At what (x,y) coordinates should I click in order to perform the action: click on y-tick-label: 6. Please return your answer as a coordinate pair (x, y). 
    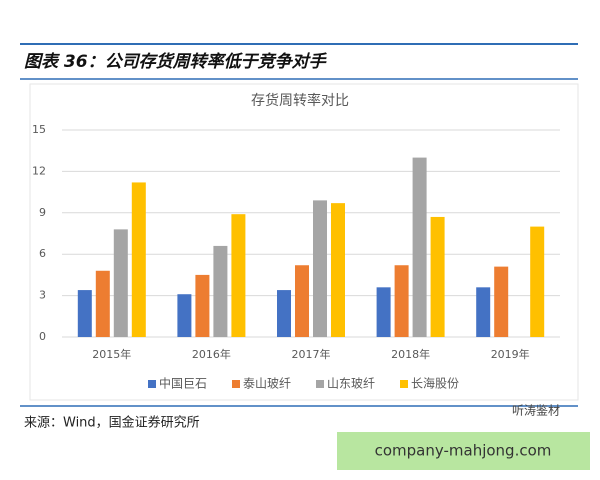
    Looking at the image, I should click on (42, 253).